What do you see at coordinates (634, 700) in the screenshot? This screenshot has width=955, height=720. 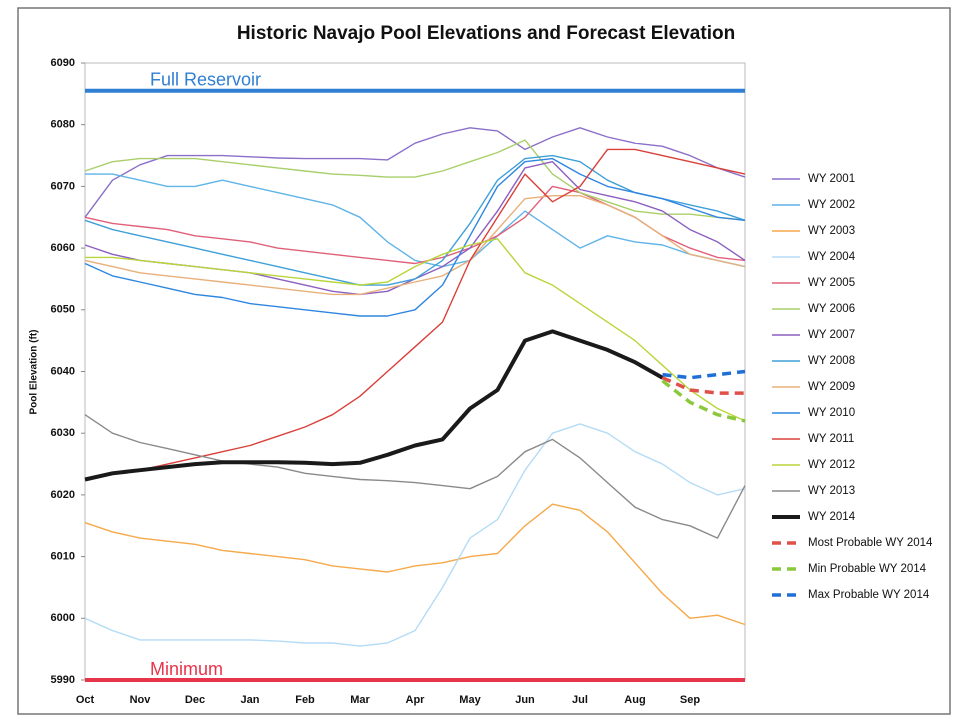 I see `x-tick-label: Aug` at bounding box center [634, 700].